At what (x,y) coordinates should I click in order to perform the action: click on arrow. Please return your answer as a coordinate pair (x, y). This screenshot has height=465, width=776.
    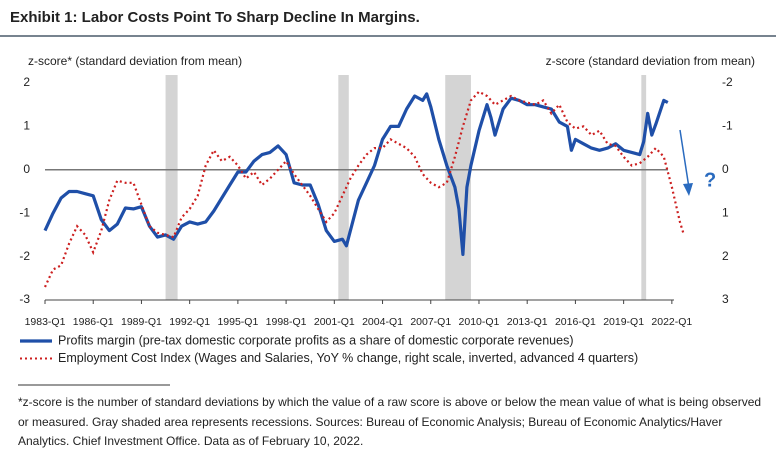
    Looking at the image, I should click on (684, 159).